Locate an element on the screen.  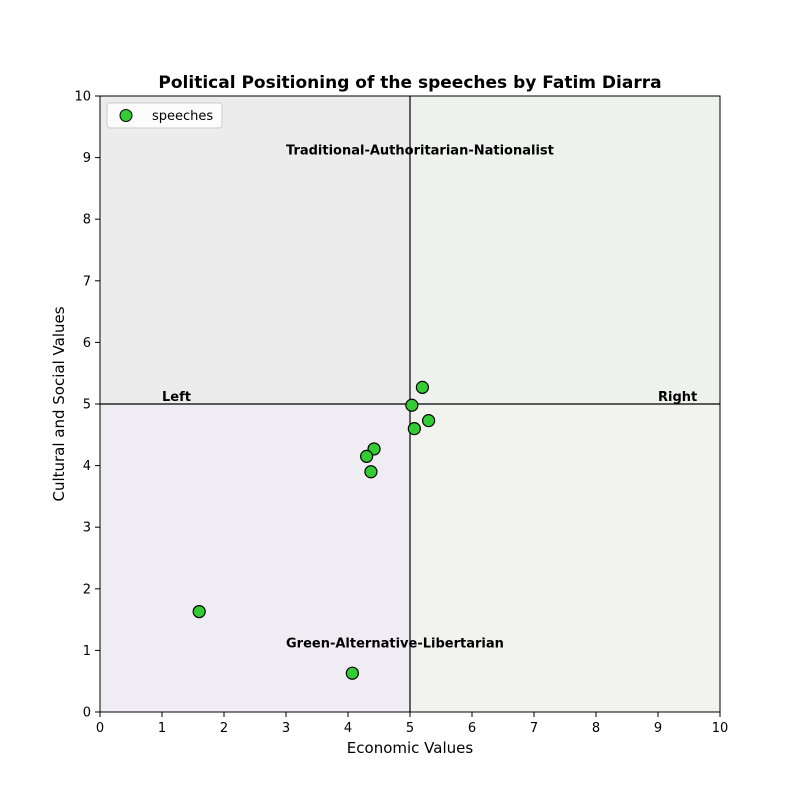
y-tick-label: 1 is located at coordinates (87, 651).